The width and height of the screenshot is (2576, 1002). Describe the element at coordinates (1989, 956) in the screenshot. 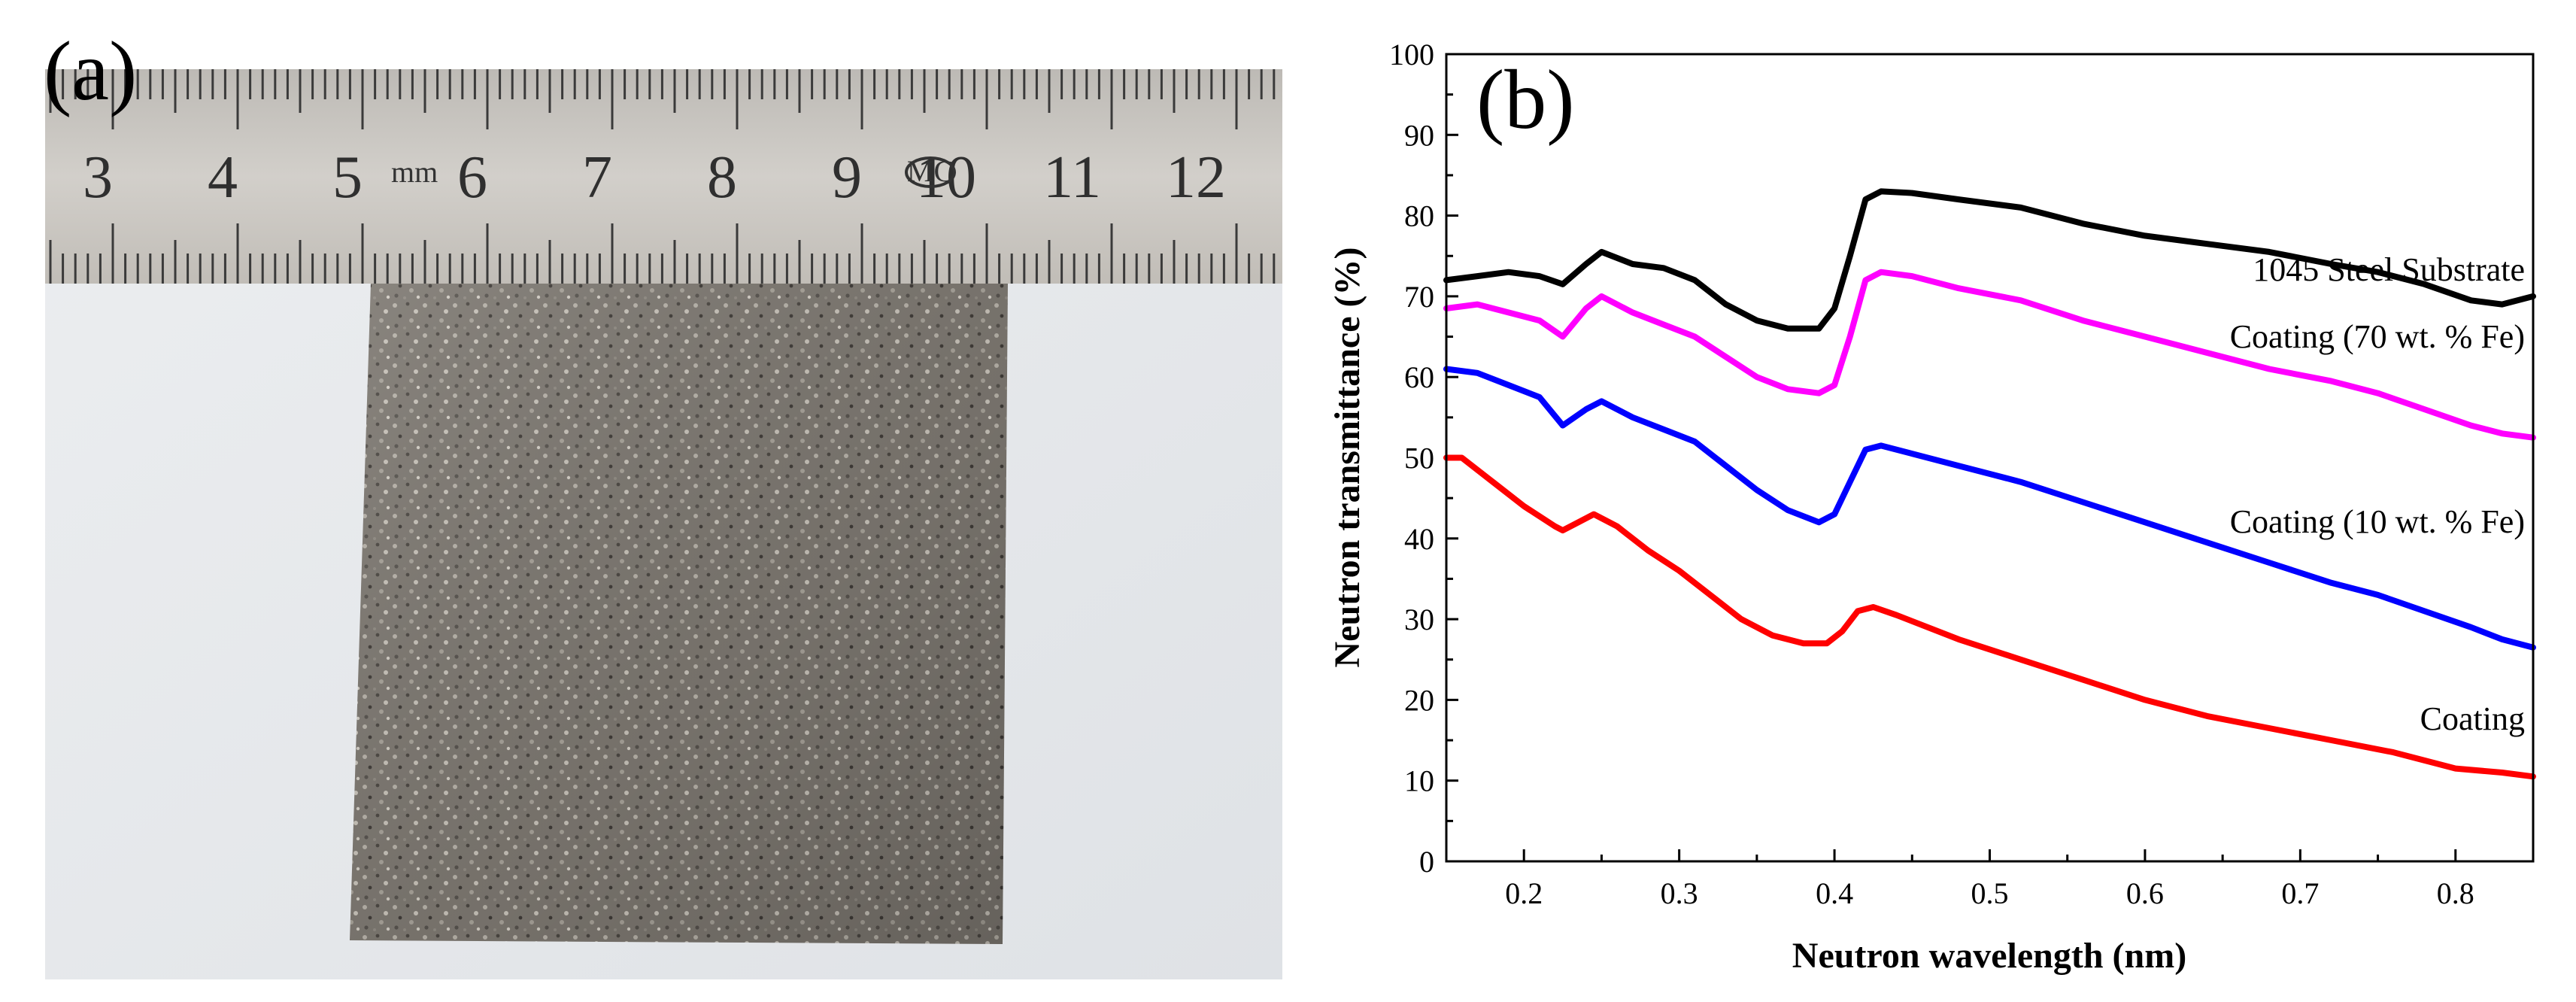

I see `x-axis-title: Neutron wavelength (nm)` at that location.